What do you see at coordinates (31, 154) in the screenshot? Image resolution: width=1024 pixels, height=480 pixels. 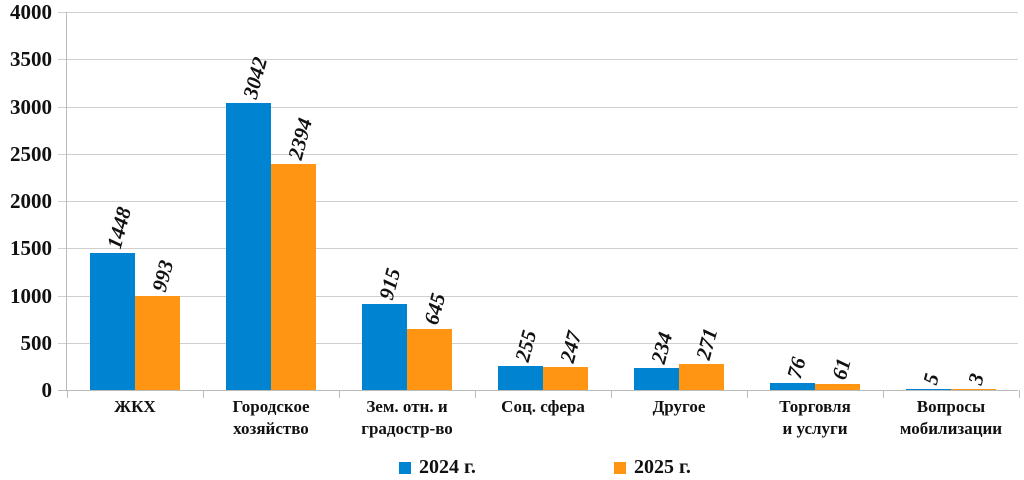 I see `y-tick-label: 2500` at bounding box center [31, 154].